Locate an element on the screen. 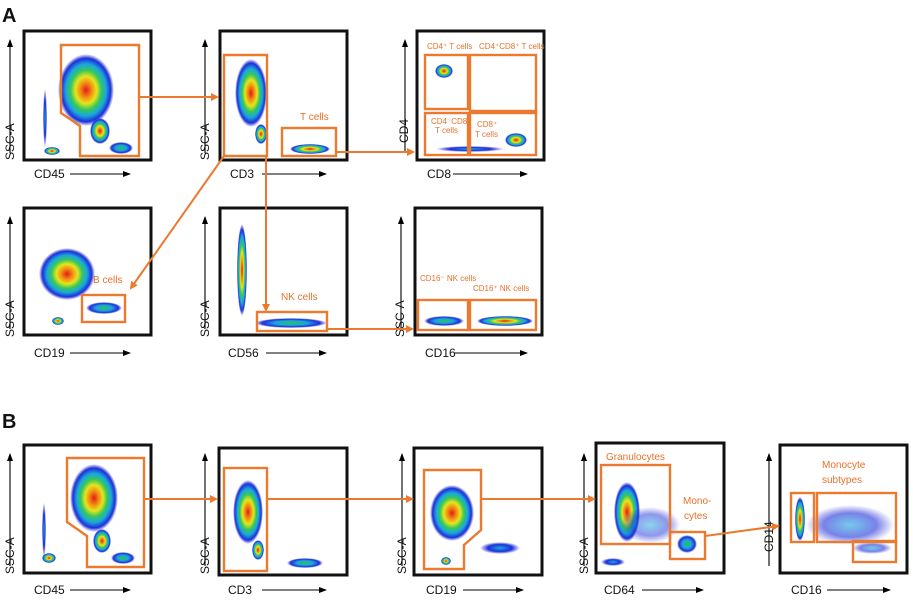 This screenshot has height=600, width=913. xlabel-b4: CD64 is located at coordinates (619, 590).